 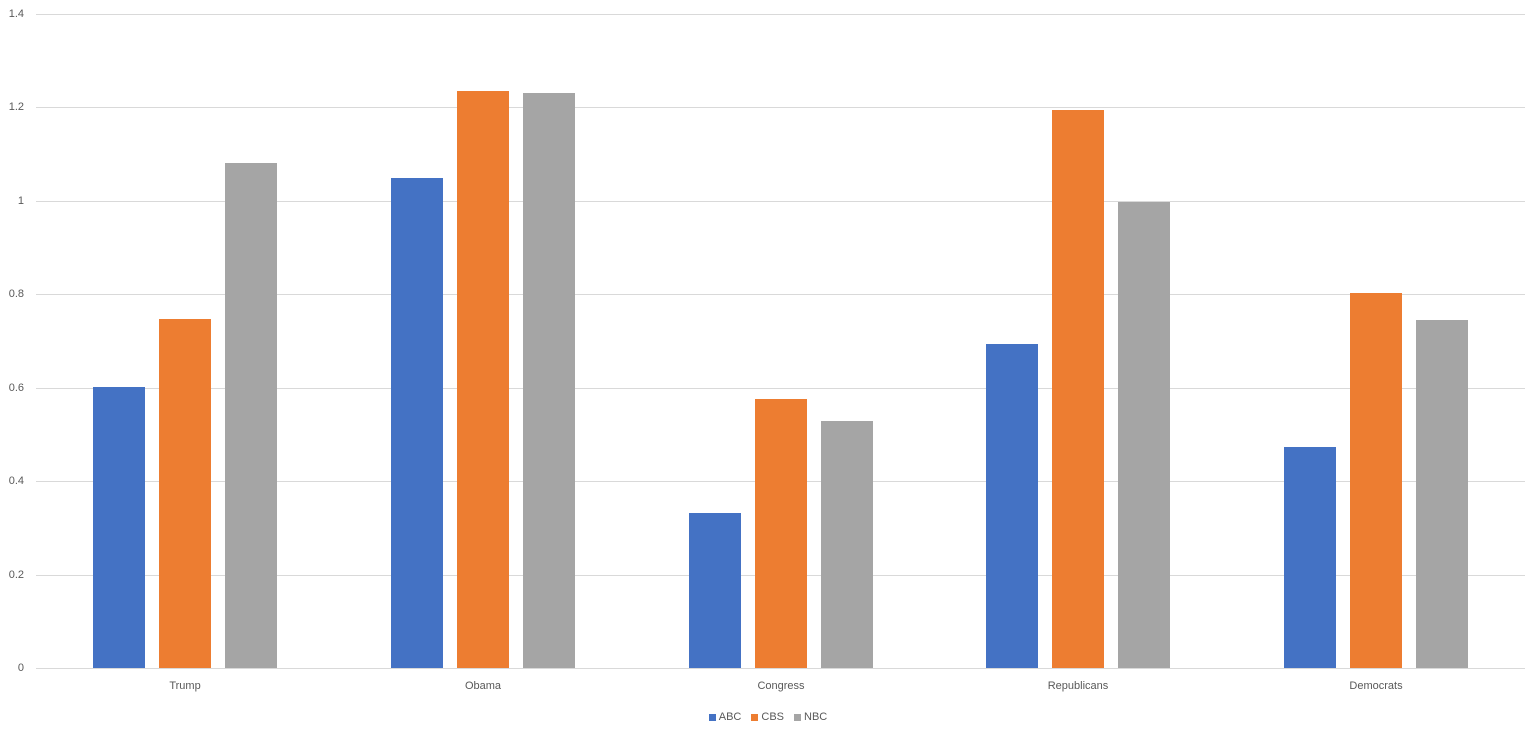 I want to click on bar-nbc-democrats, so click(x=1442, y=494).